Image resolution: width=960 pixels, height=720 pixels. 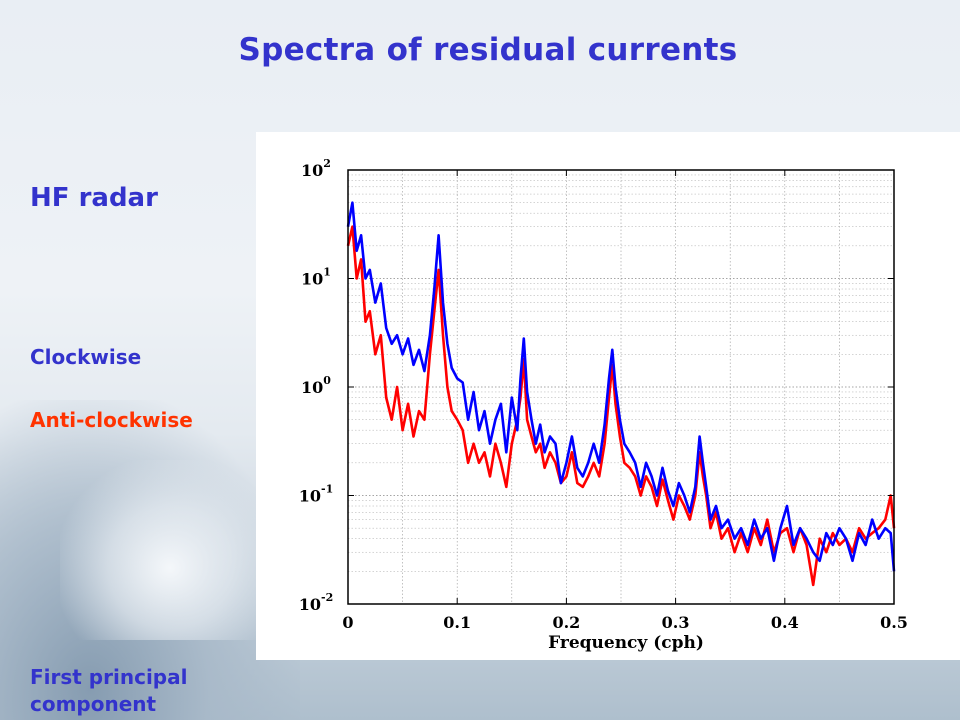 What do you see at coordinates (488, 50) in the screenshot?
I see `slide-title: Spectra of residual currents` at bounding box center [488, 50].